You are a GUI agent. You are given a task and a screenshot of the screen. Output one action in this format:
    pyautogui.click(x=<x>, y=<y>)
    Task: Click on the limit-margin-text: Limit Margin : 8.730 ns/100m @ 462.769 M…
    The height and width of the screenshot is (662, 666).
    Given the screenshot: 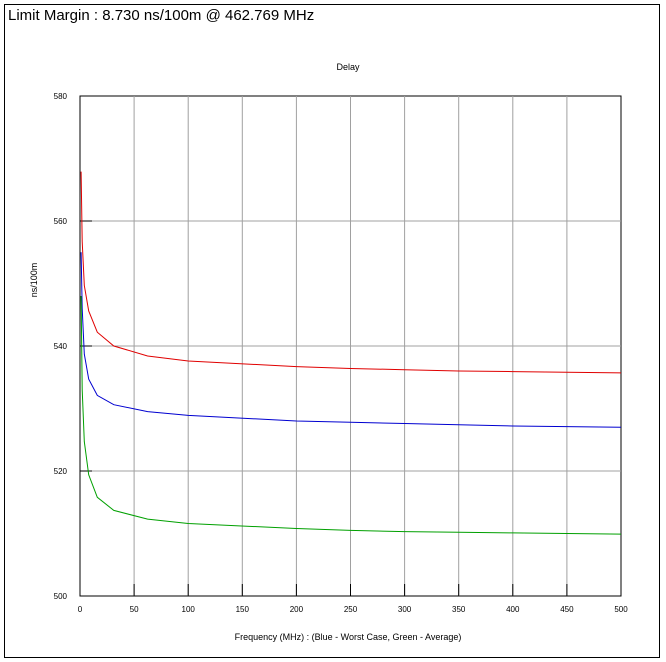 What is the action you would take?
    pyautogui.click(x=161, y=15)
    